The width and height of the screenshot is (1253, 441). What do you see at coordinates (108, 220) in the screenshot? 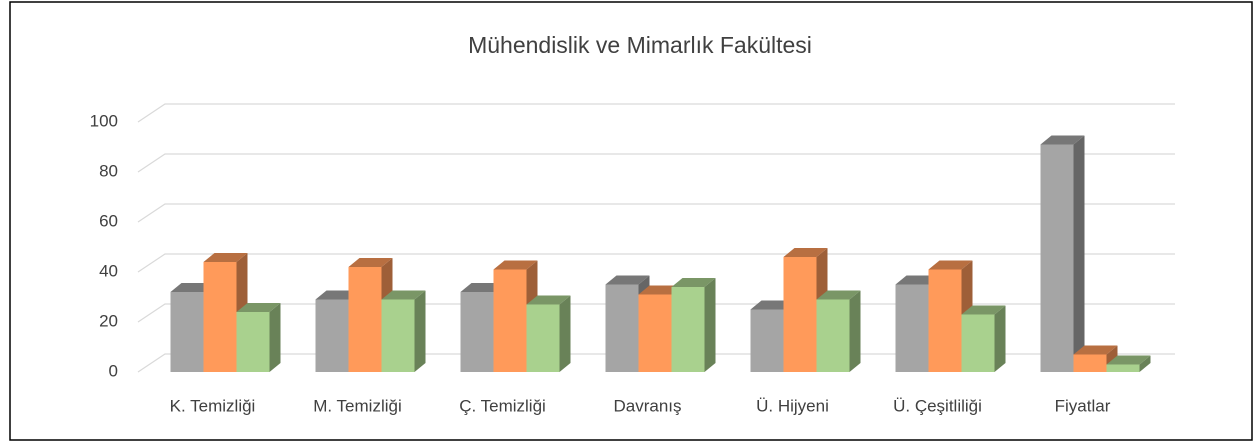
I see `y-tick-label: 60` at bounding box center [108, 220].